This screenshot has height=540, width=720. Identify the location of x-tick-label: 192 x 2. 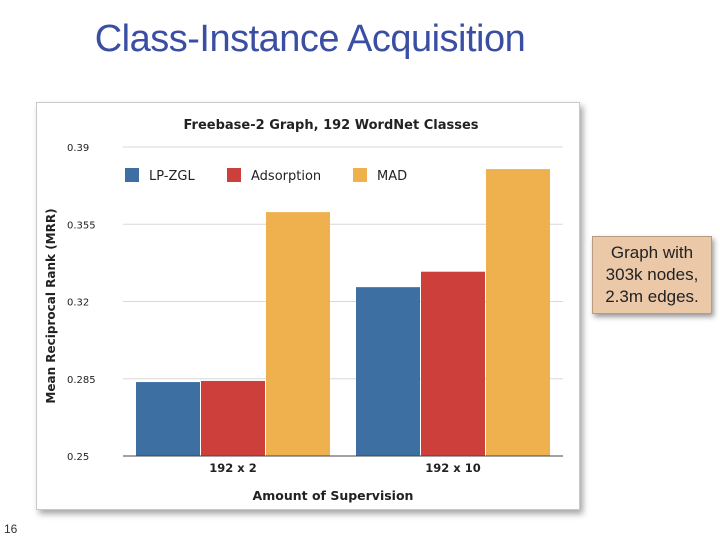
(232, 468).